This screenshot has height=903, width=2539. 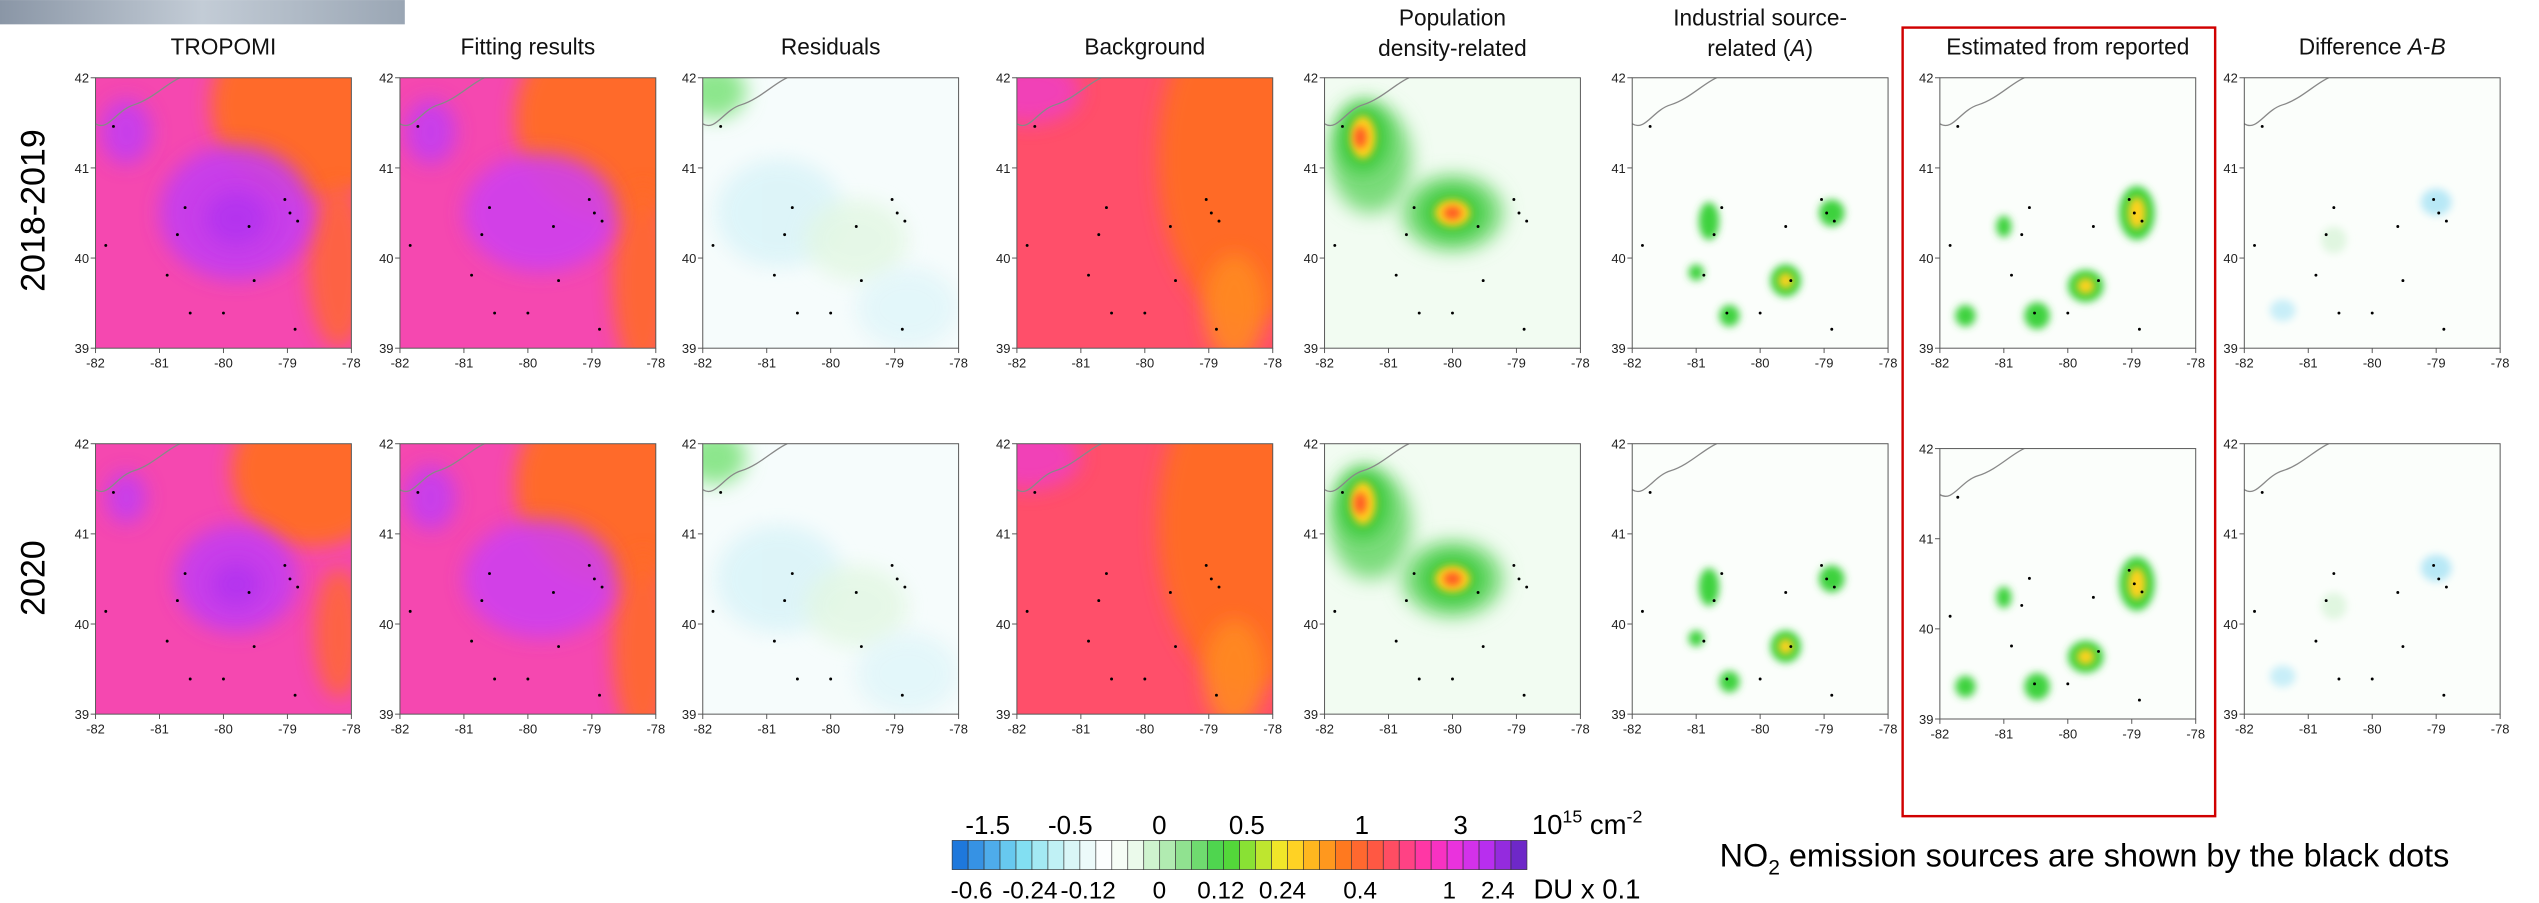 What do you see at coordinates (1452, 48) in the screenshot?
I see `title-part: density-related` at bounding box center [1452, 48].